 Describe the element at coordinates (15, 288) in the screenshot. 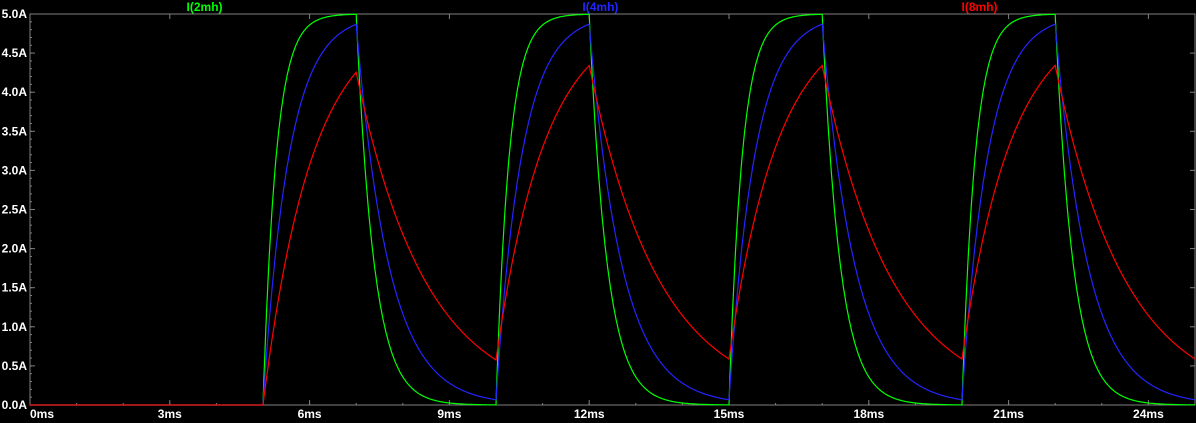

I see `y-tick-label: 1.5A` at that location.